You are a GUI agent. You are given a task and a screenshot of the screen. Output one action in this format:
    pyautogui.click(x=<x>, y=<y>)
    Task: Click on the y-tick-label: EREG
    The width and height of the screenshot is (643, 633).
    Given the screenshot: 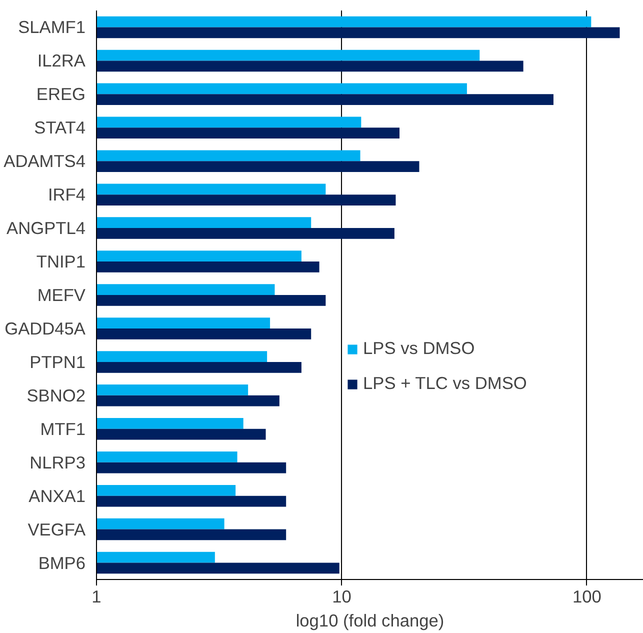 What is the action you would take?
    pyautogui.click(x=61, y=94)
    